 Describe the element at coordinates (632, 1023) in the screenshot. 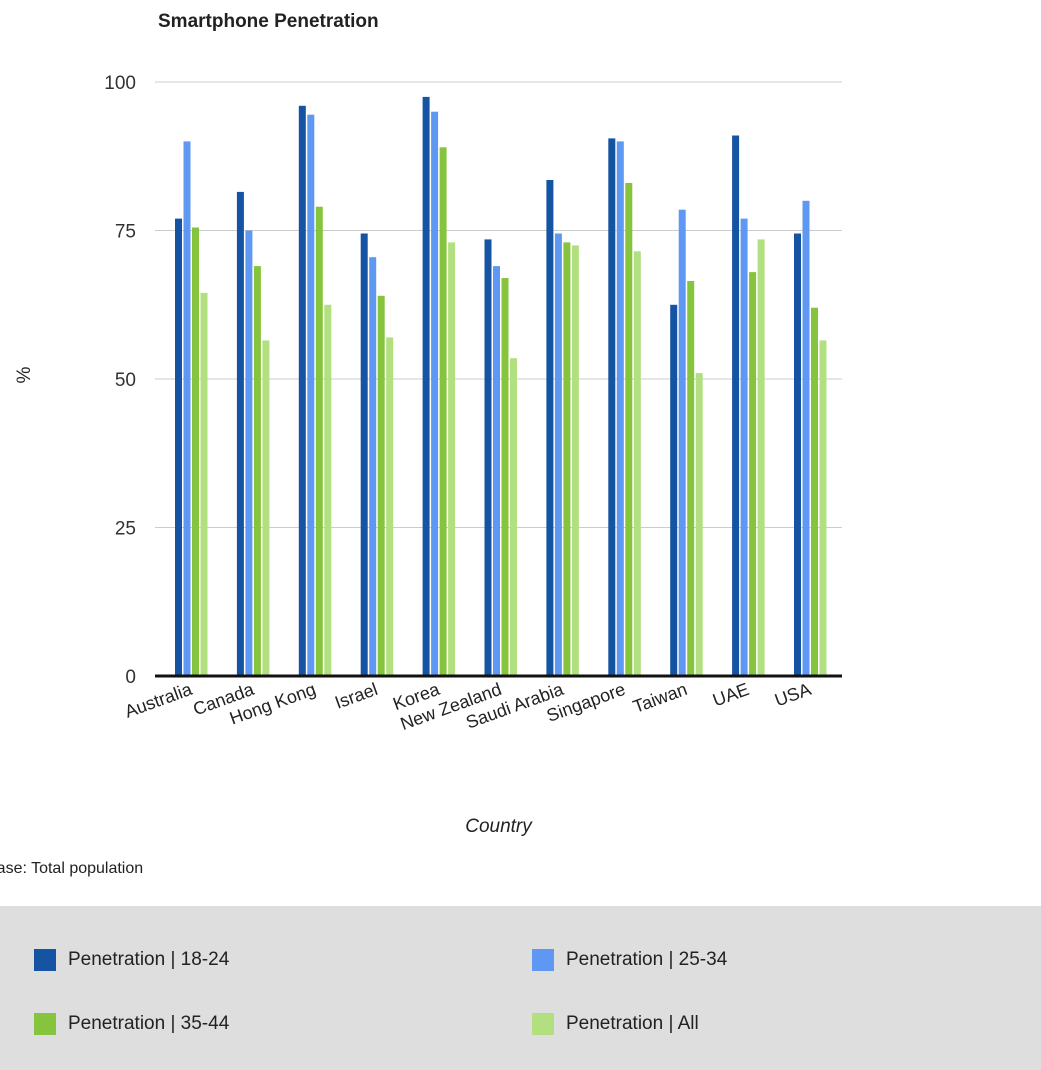

I see `legend-label: Penetration | All` at that location.